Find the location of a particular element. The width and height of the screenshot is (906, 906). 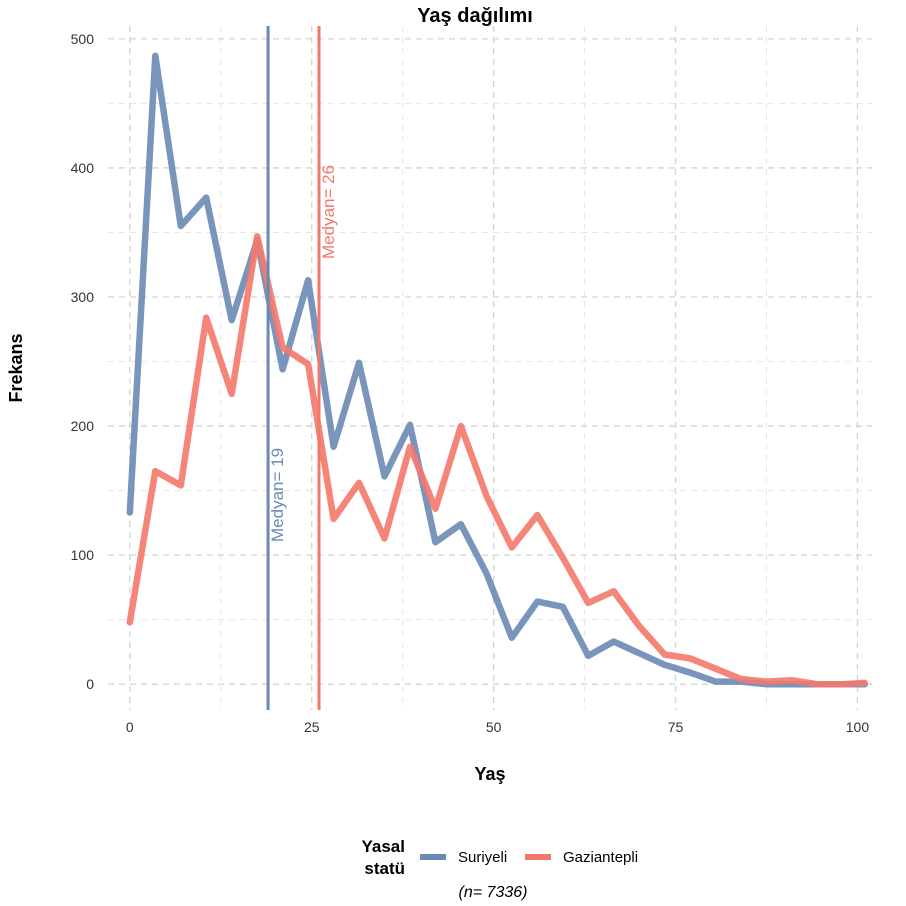

median-label-suriyeli: Medyan= 19 is located at coordinates (277, 495).